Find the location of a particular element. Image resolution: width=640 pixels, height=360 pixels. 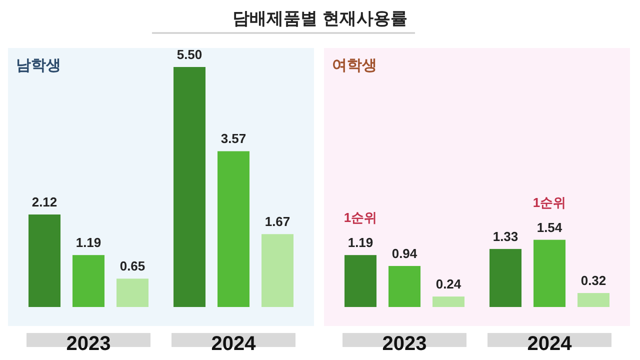

data-label: 0.65 is located at coordinates (133, 266).